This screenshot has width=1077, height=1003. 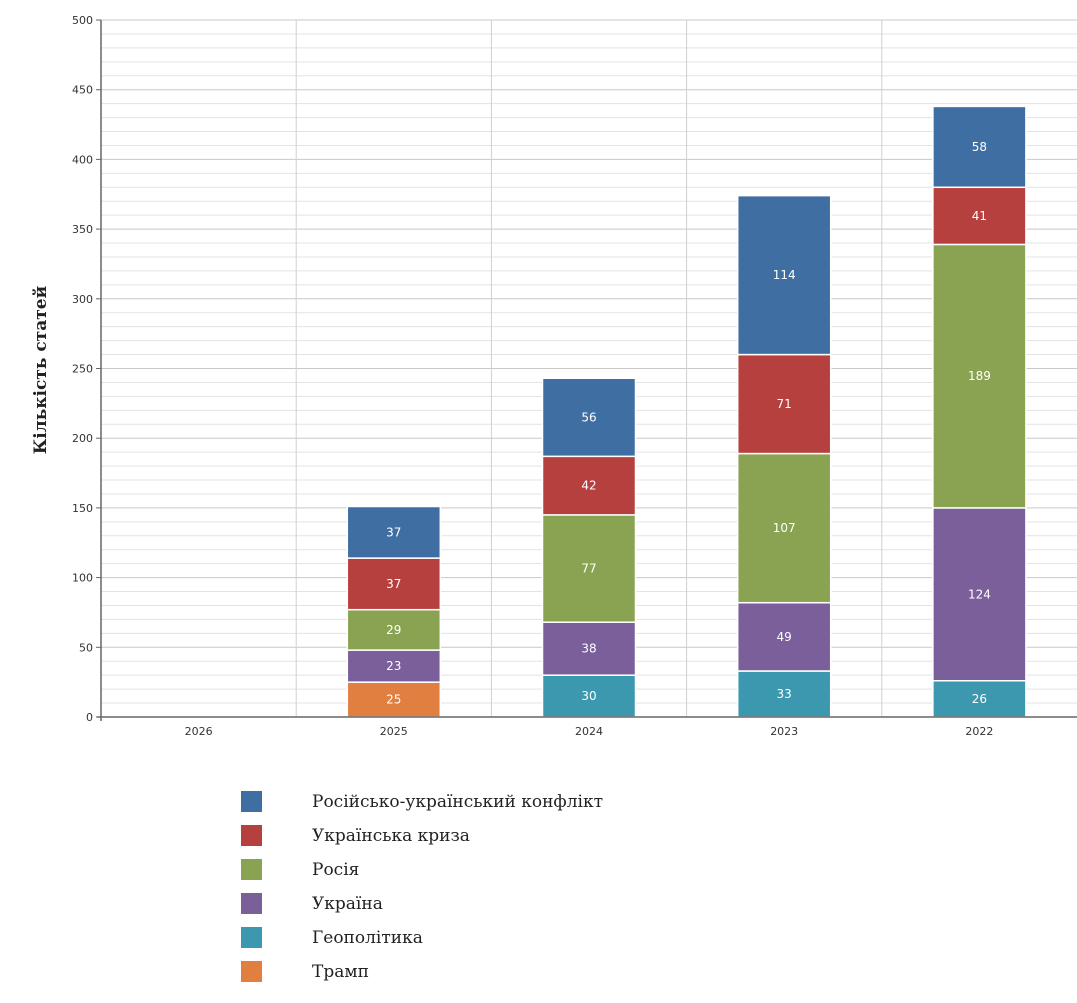 I want to click on y-tick-label: 150, so click(x=82, y=508).